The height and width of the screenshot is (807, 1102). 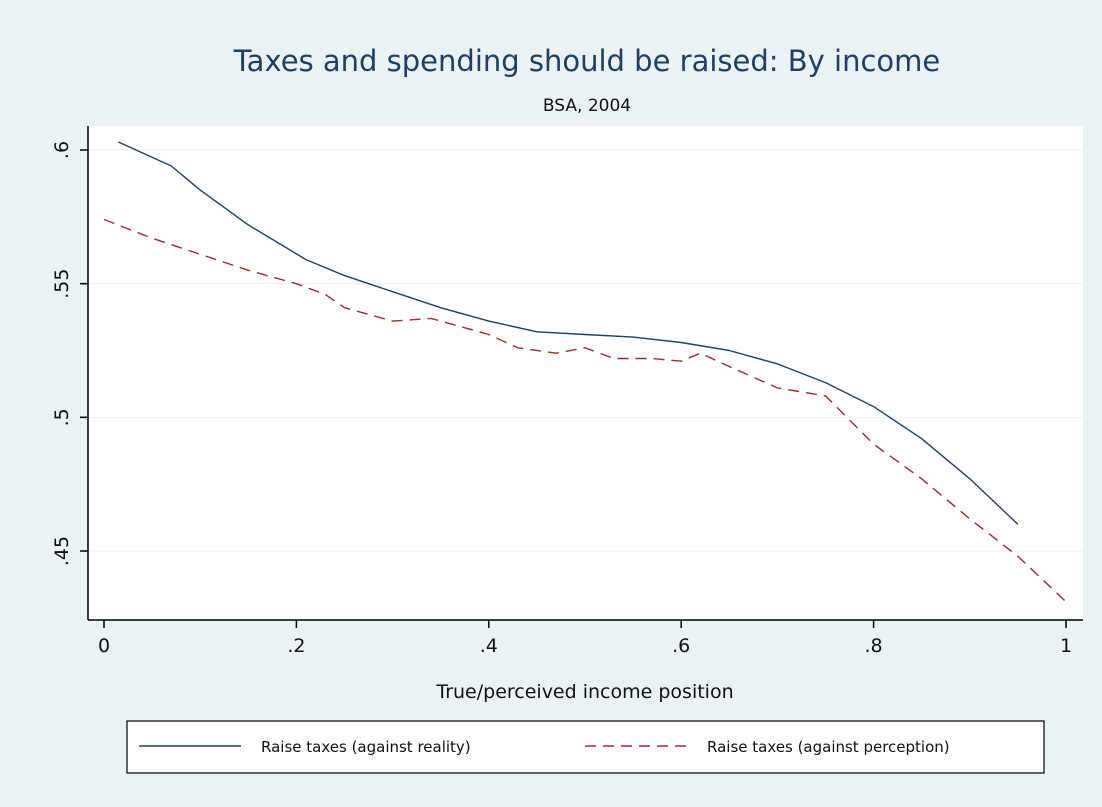 I want to click on x-tick-label: .2, so click(x=296, y=646).